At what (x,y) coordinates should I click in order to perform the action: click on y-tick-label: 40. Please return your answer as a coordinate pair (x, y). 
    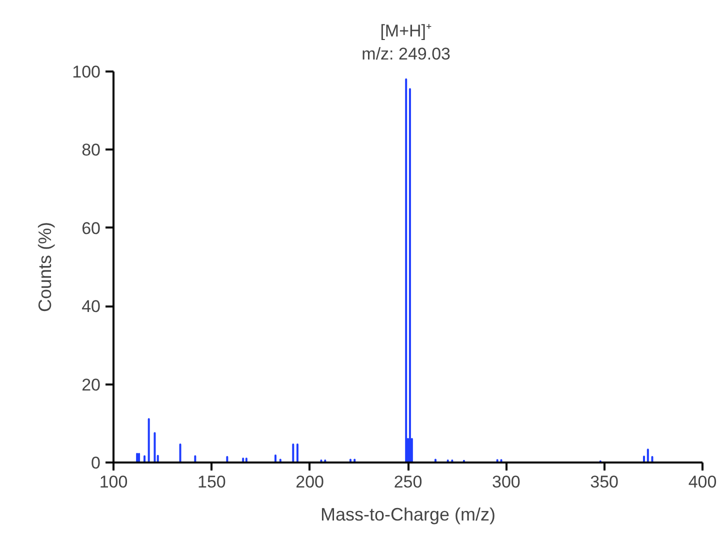
    Looking at the image, I should click on (91, 306).